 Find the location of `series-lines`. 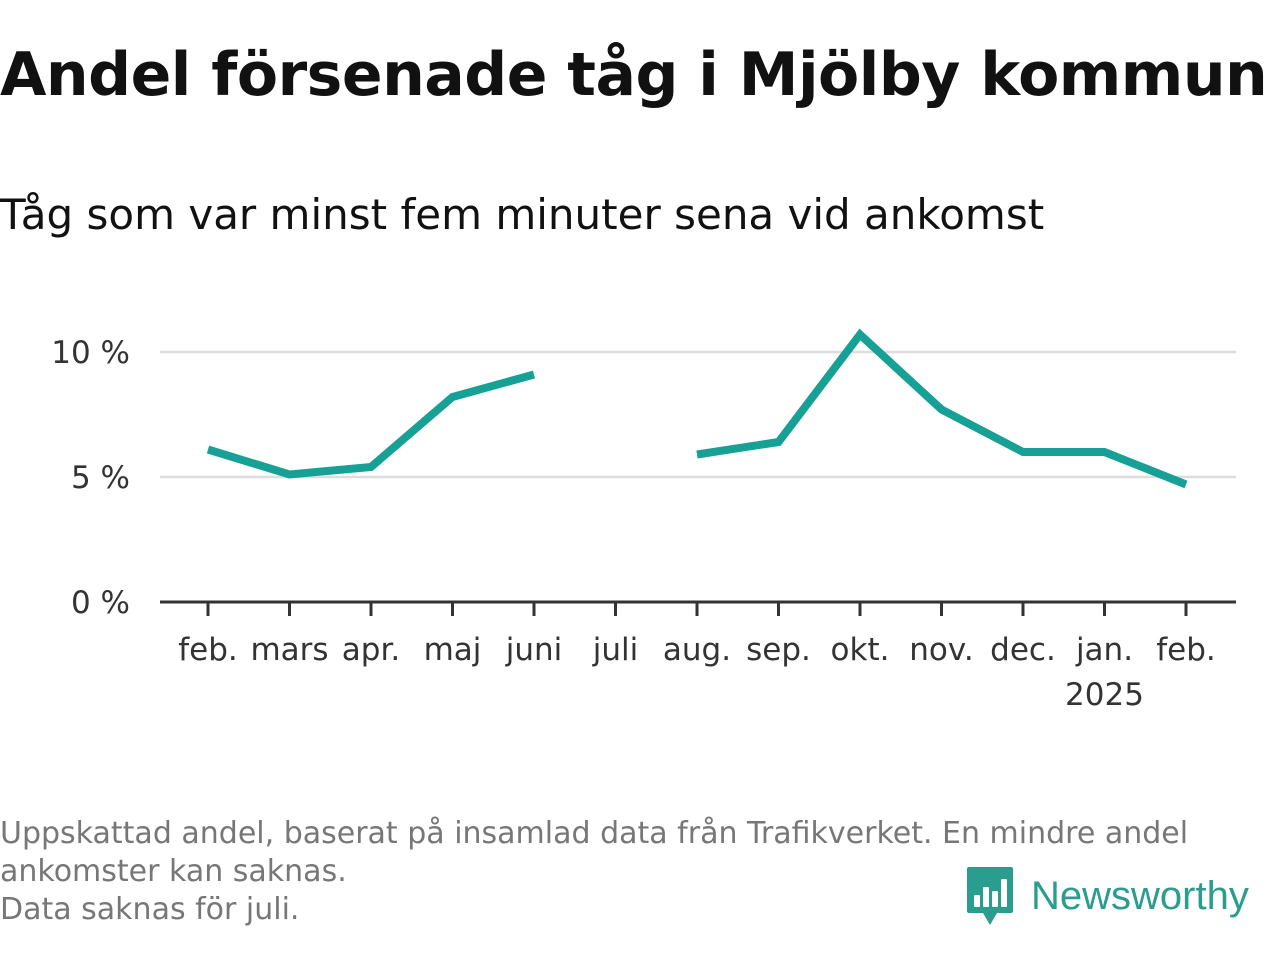

series-lines is located at coordinates (697, 408).